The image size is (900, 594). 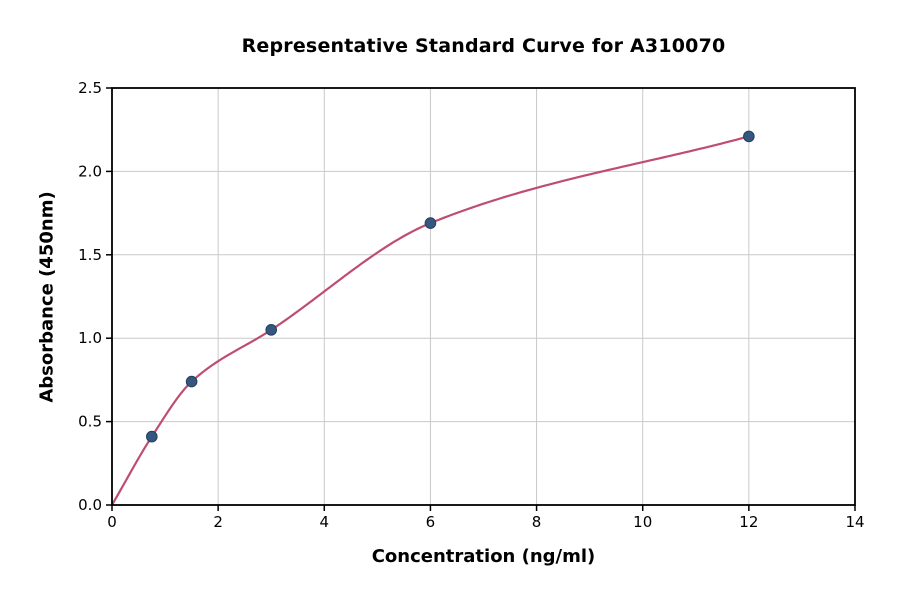 I want to click on y-tick-label: 0.0, so click(x=90, y=505).